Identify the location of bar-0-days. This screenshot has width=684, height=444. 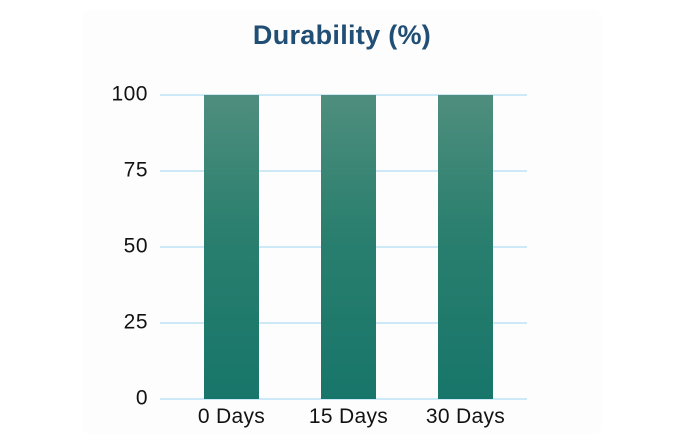
(231, 247).